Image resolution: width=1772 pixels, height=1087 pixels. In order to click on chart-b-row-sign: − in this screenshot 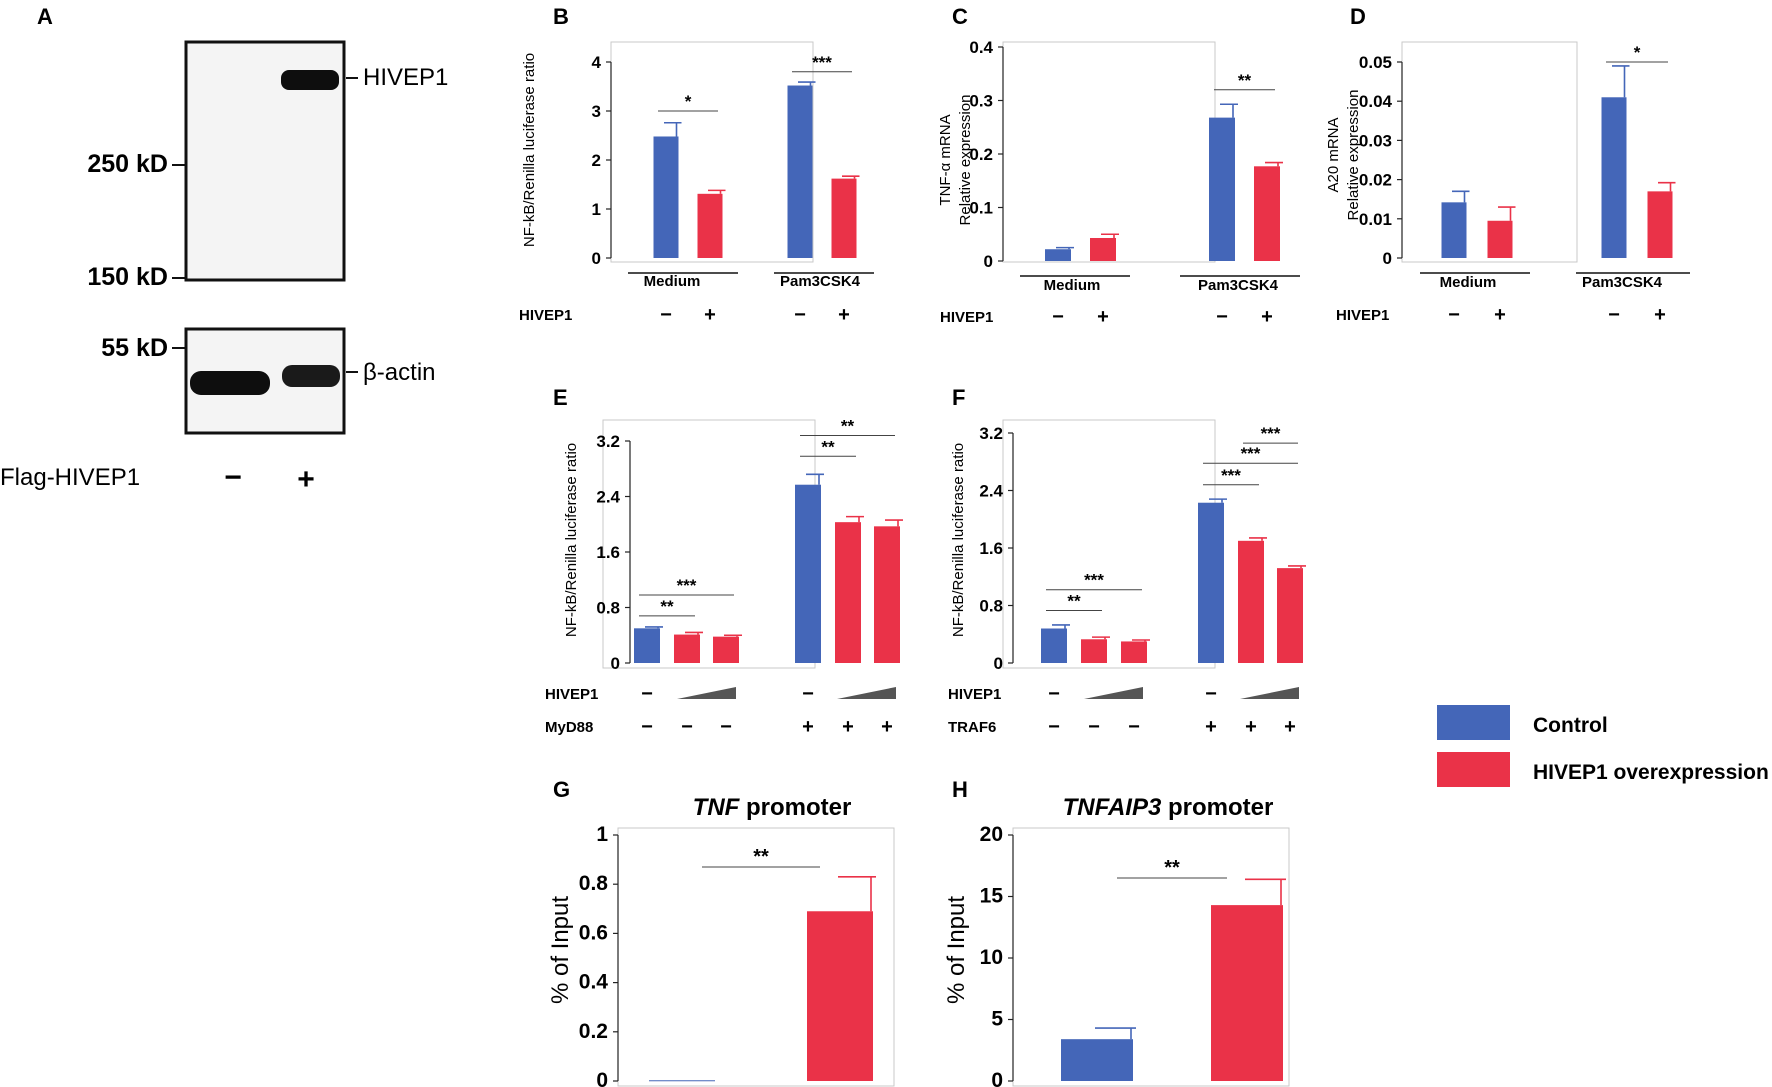, I will do `click(666, 315)`.